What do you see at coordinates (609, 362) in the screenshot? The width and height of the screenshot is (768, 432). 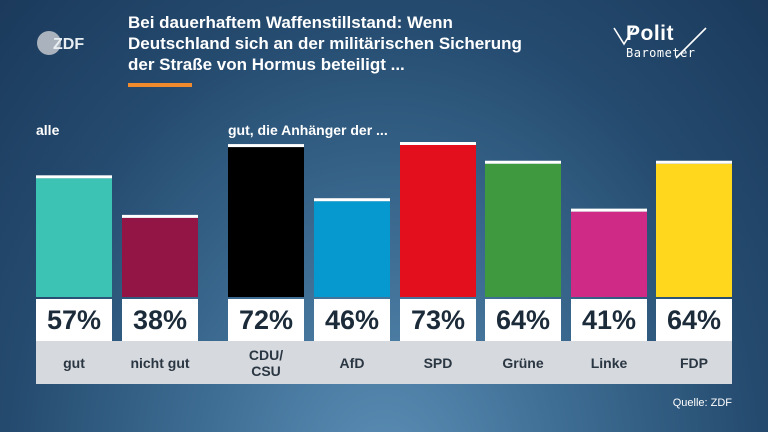 I see `category-label-7: Linke` at bounding box center [609, 362].